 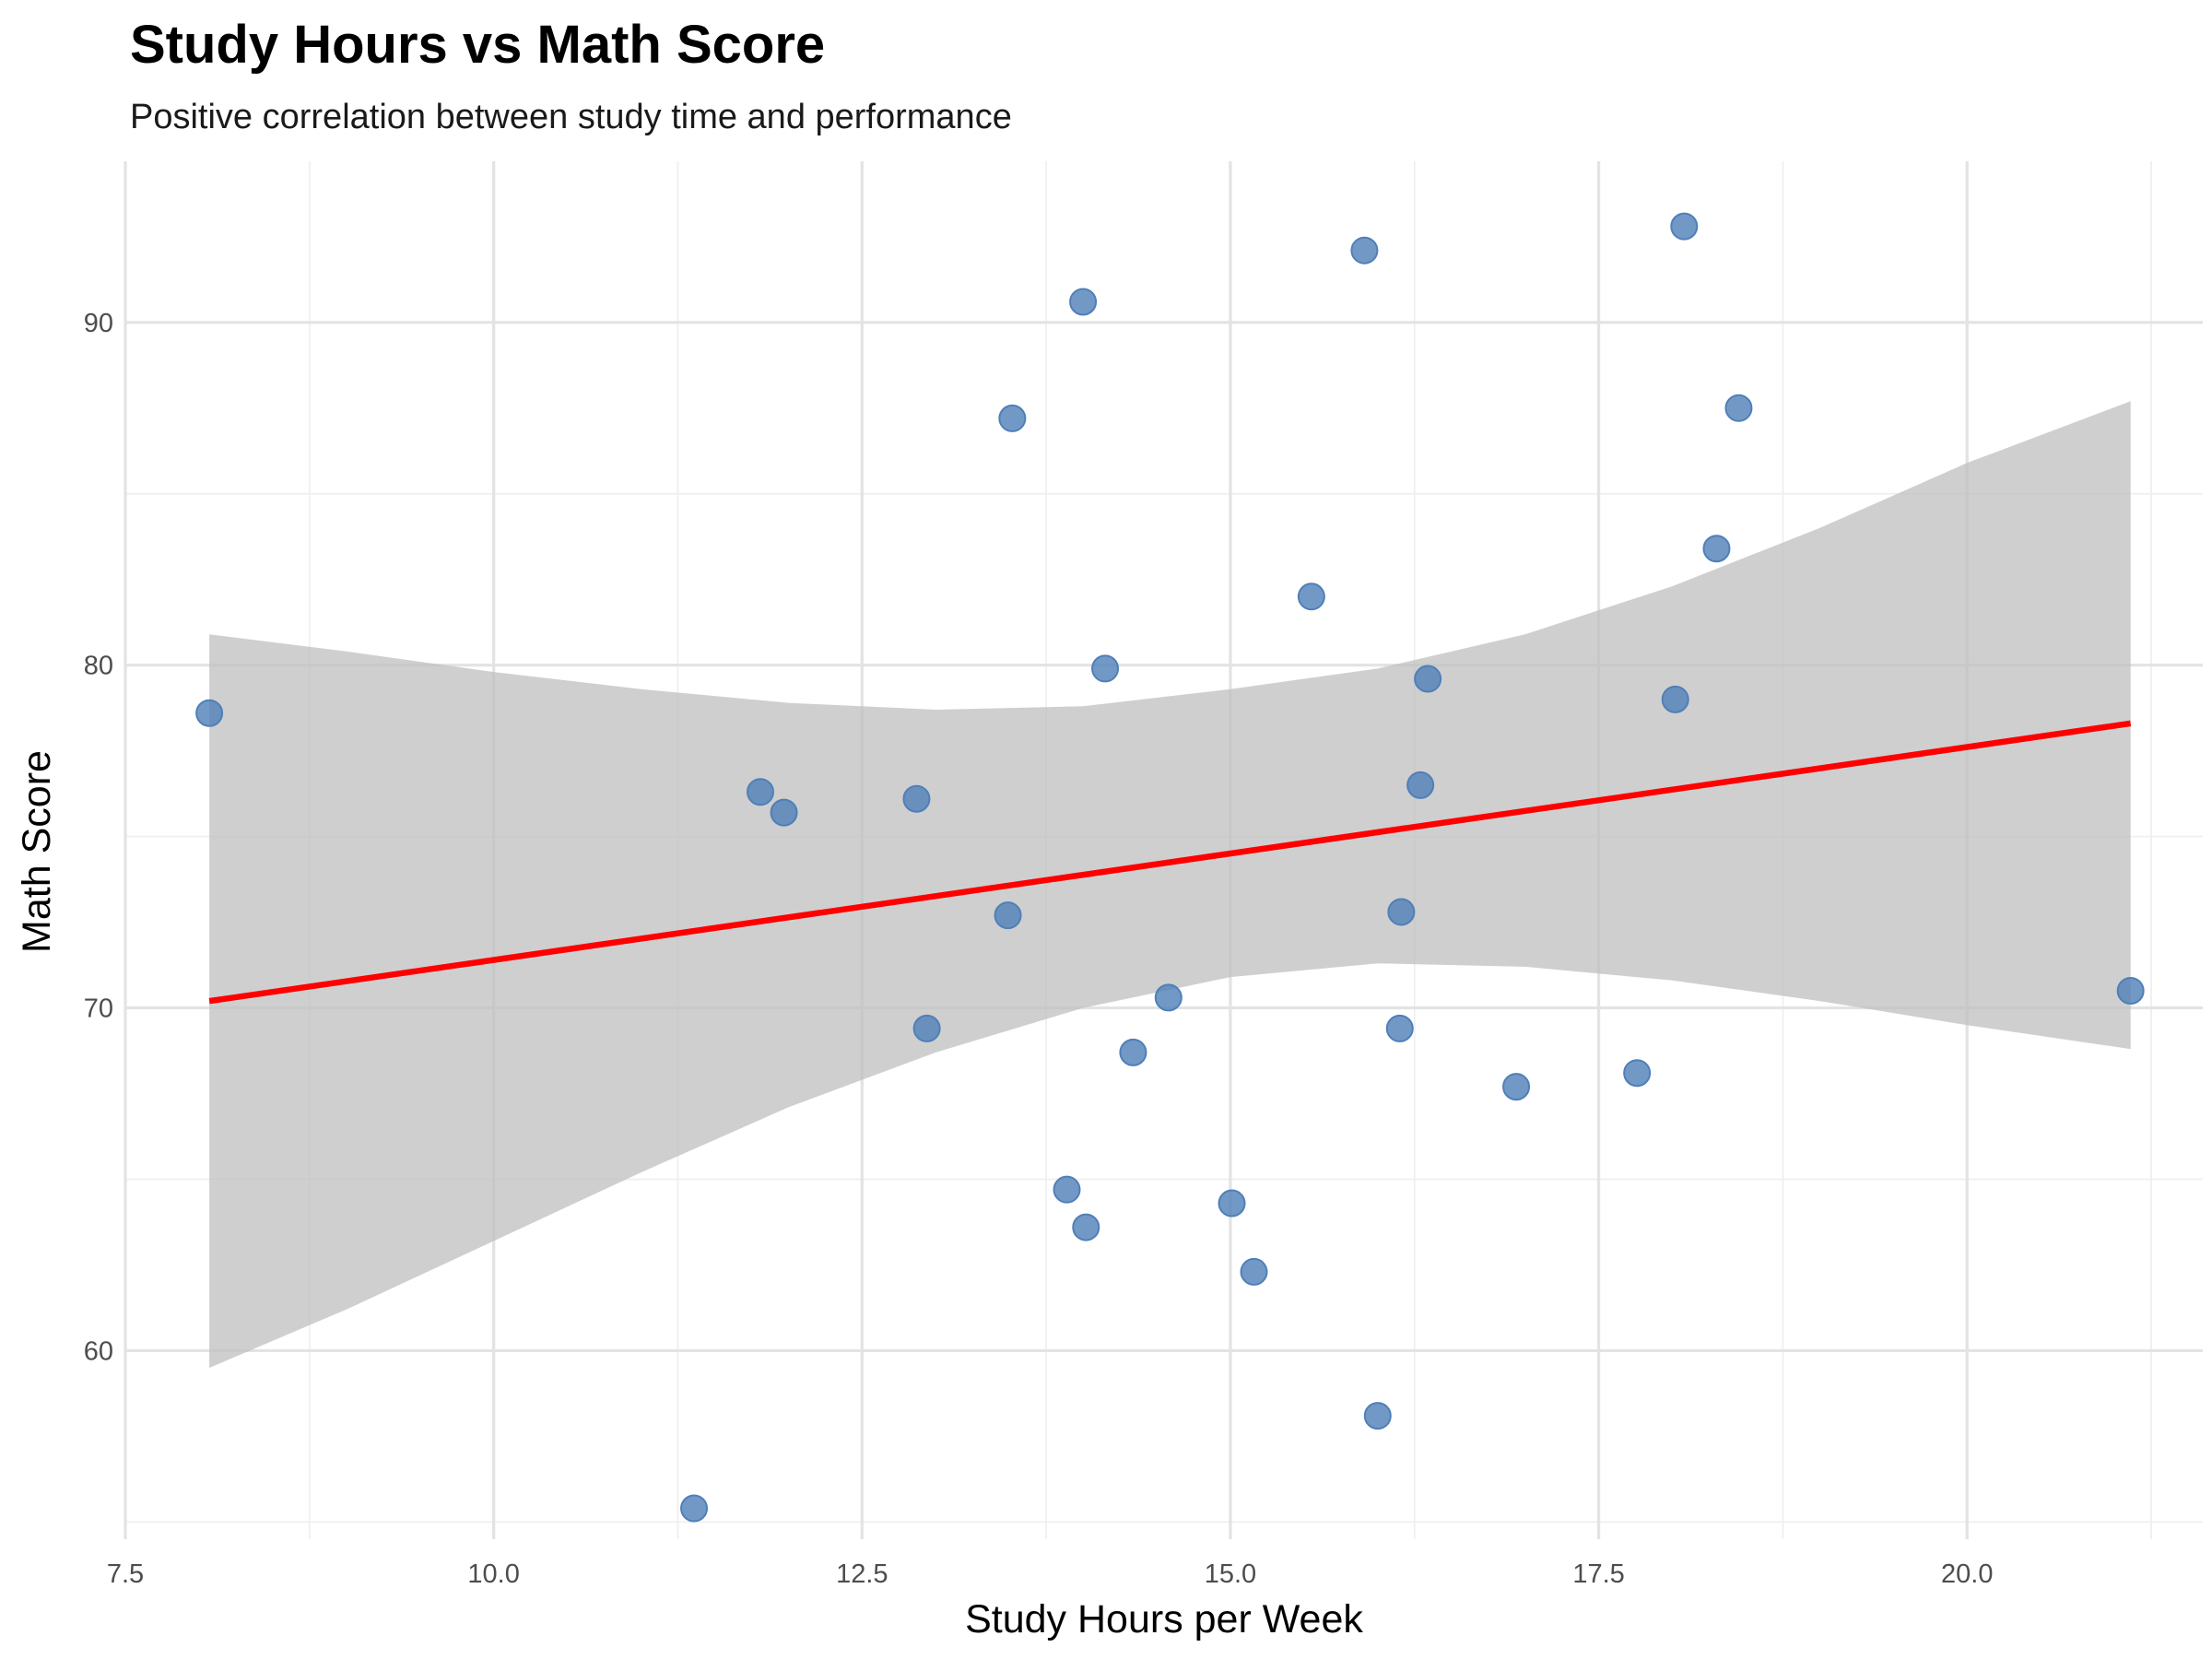 What do you see at coordinates (125, 1574) in the screenshot?
I see `x-tick-label: 7.5` at bounding box center [125, 1574].